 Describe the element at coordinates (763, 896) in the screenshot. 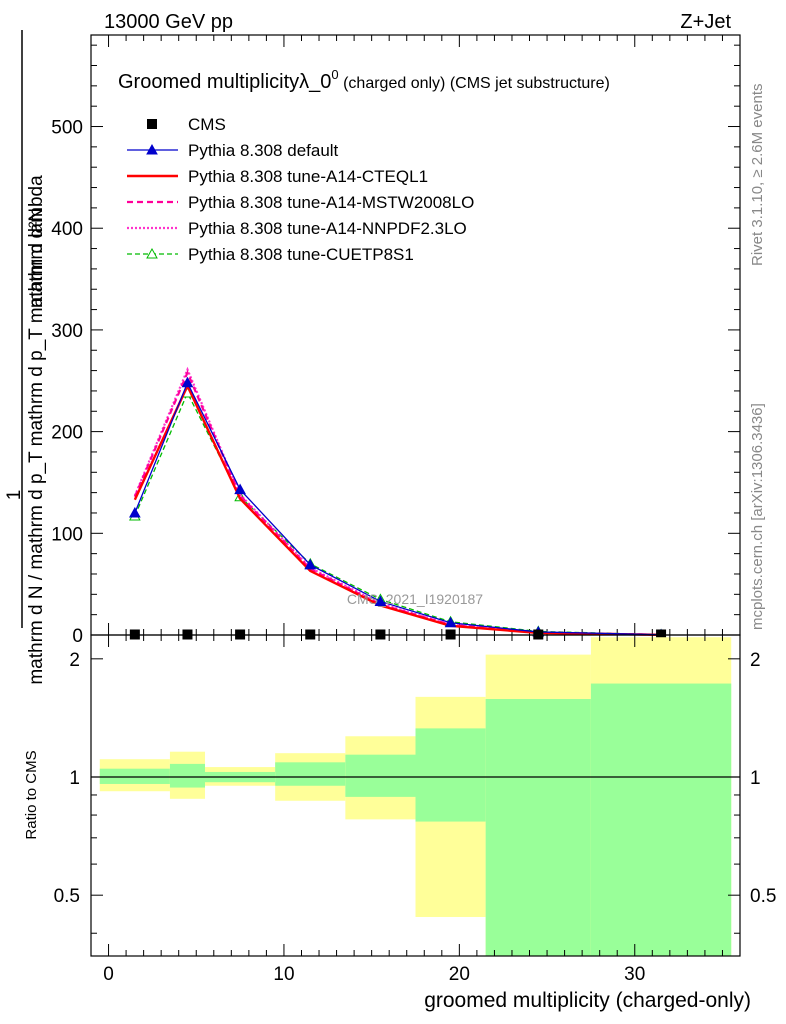

I see `ratio-y-tick-label-right-0: 0.5` at that location.